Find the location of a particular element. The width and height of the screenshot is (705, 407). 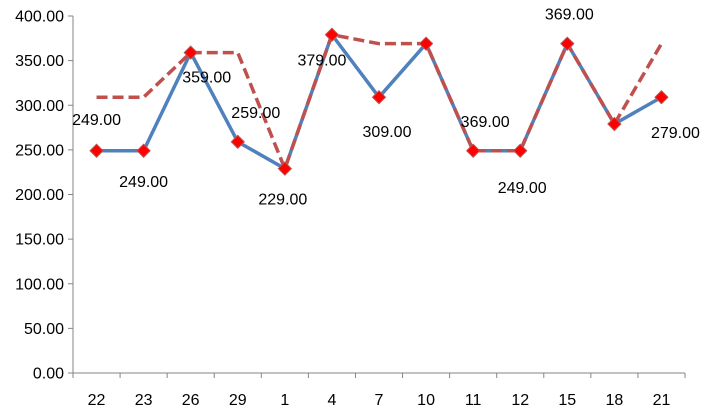

y-tick-label: 200.00 is located at coordinates (39, 195).